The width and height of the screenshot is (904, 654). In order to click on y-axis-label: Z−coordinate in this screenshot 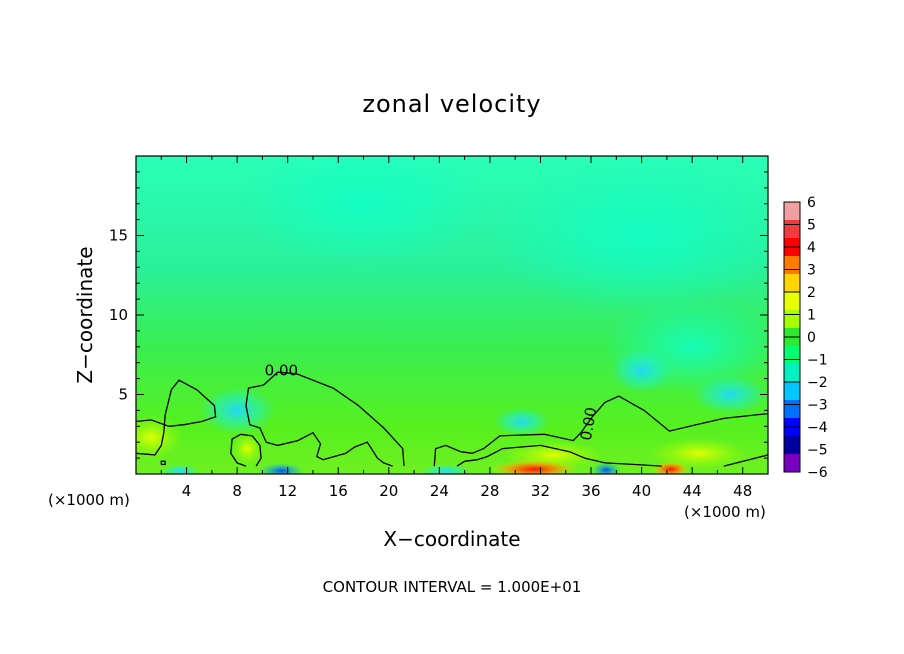, I will do `click(85, 314)`.